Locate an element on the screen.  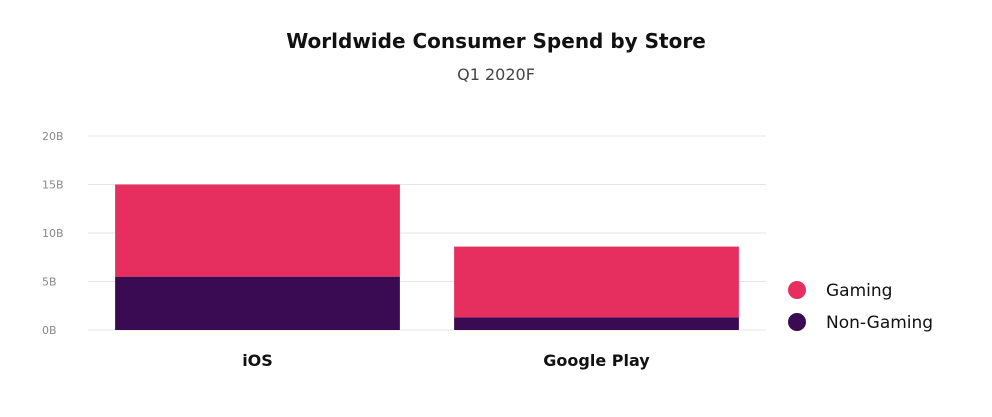
legend-label: Gaming is located at coordinates (859, 291).